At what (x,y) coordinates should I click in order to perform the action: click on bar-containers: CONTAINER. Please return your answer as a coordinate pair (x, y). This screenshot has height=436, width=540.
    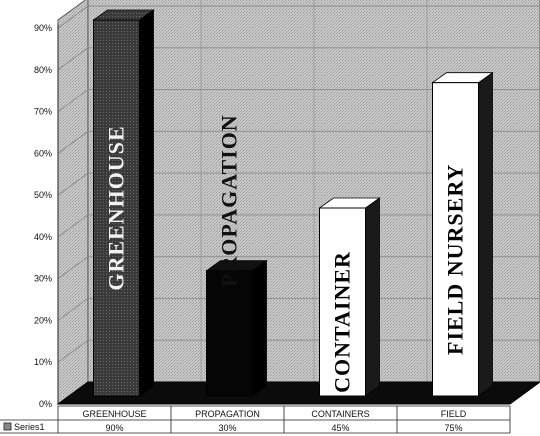
    Looking at the image, I should click on (349, 297).